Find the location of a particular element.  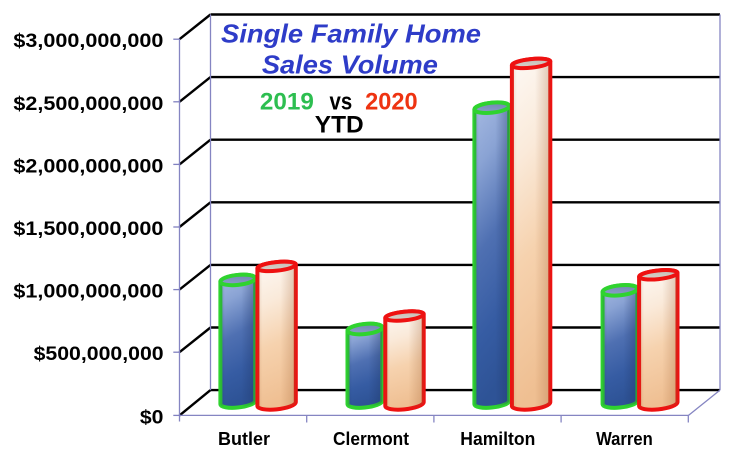

svg-text: $1,500,000,000 is located at coordinates (88, 229).